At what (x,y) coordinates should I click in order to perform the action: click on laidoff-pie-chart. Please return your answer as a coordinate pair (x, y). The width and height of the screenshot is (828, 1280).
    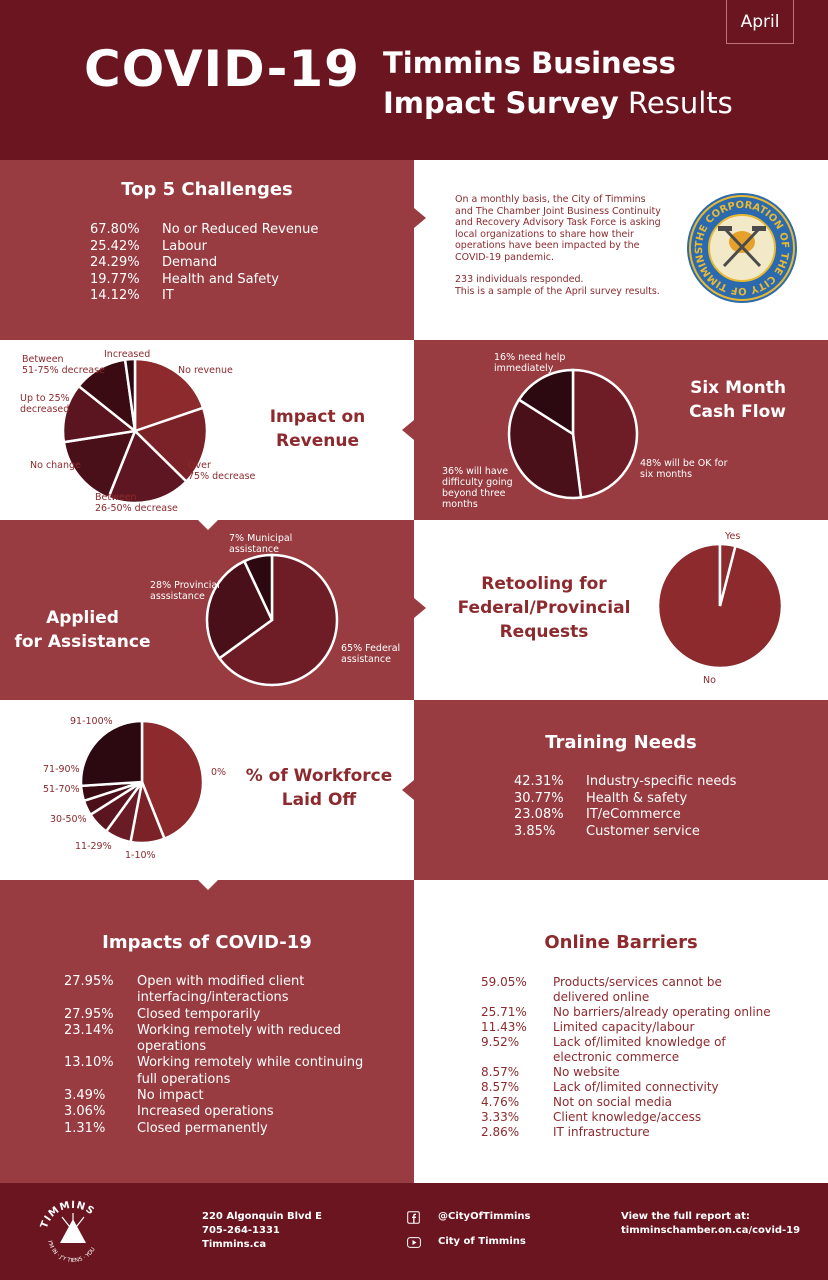
    Looking at the image, I should click on (142, 782).